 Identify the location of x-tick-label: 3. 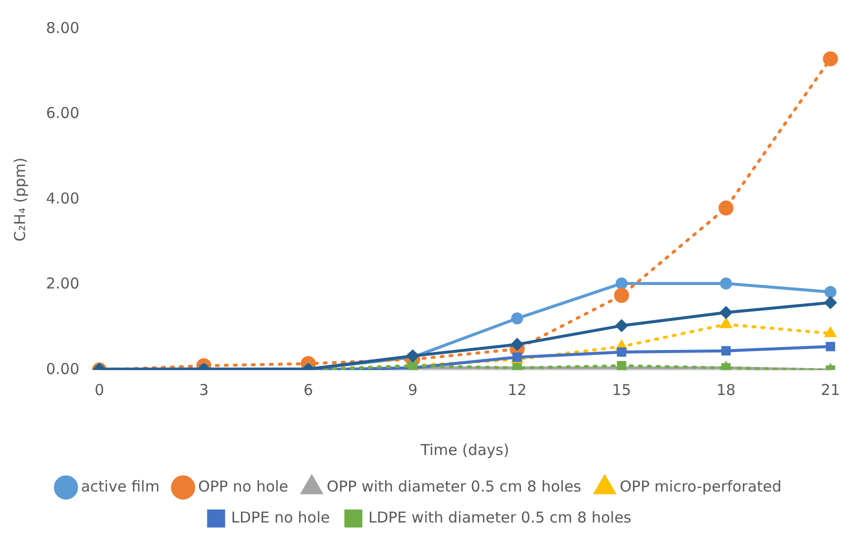
(204, 389).